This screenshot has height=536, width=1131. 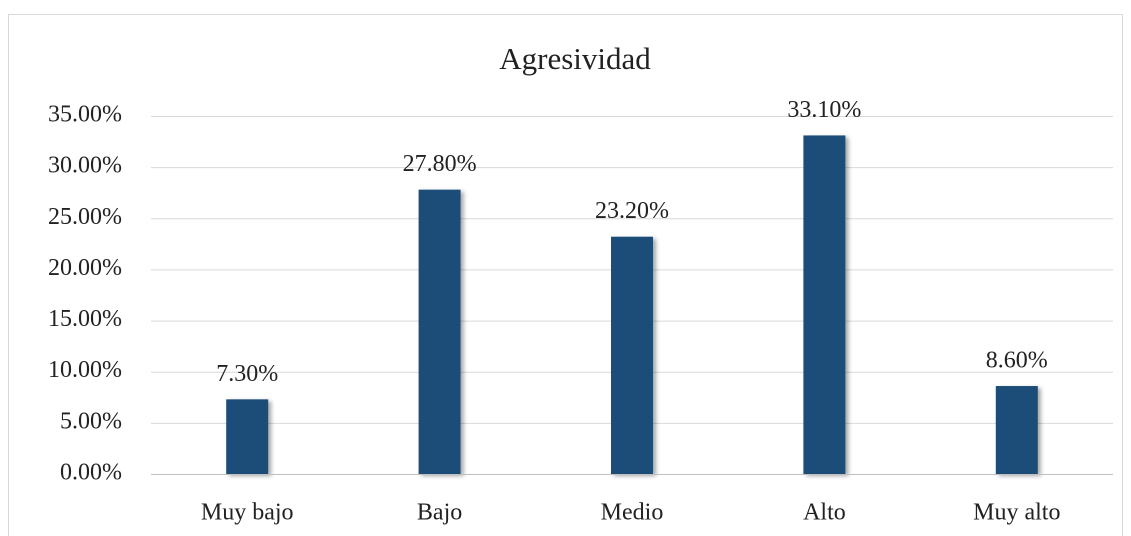 I want to click on y-tick-label: 0.00%, so click(x=91, y=473).